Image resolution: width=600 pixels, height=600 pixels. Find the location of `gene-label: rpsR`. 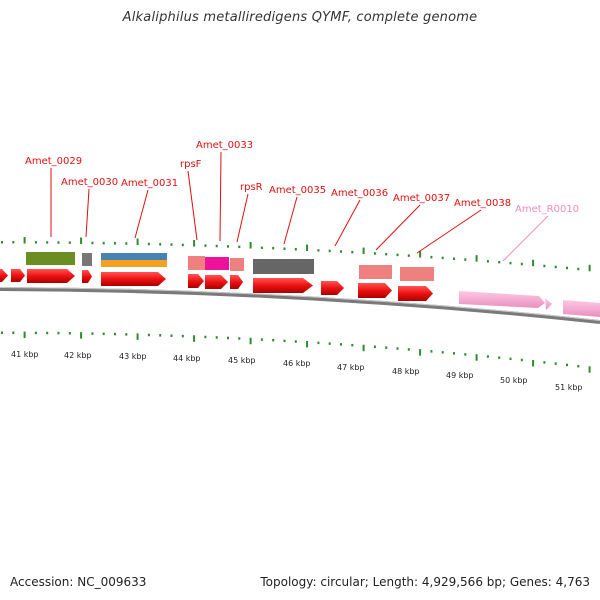

gene-label: rpsR is located at coordinates (251, 187).